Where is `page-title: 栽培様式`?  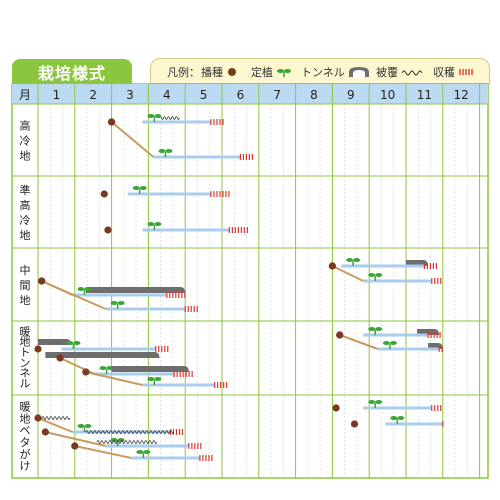 page-title: 栽培様式 is located at coordinates (71, 73).